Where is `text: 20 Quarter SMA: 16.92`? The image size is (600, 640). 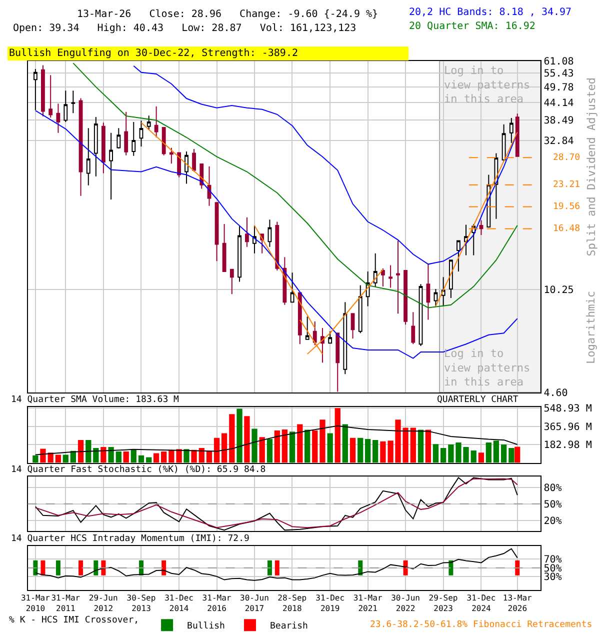 text: 20 Quarter SMA: 16.92 is located at coordinates (472, 26).